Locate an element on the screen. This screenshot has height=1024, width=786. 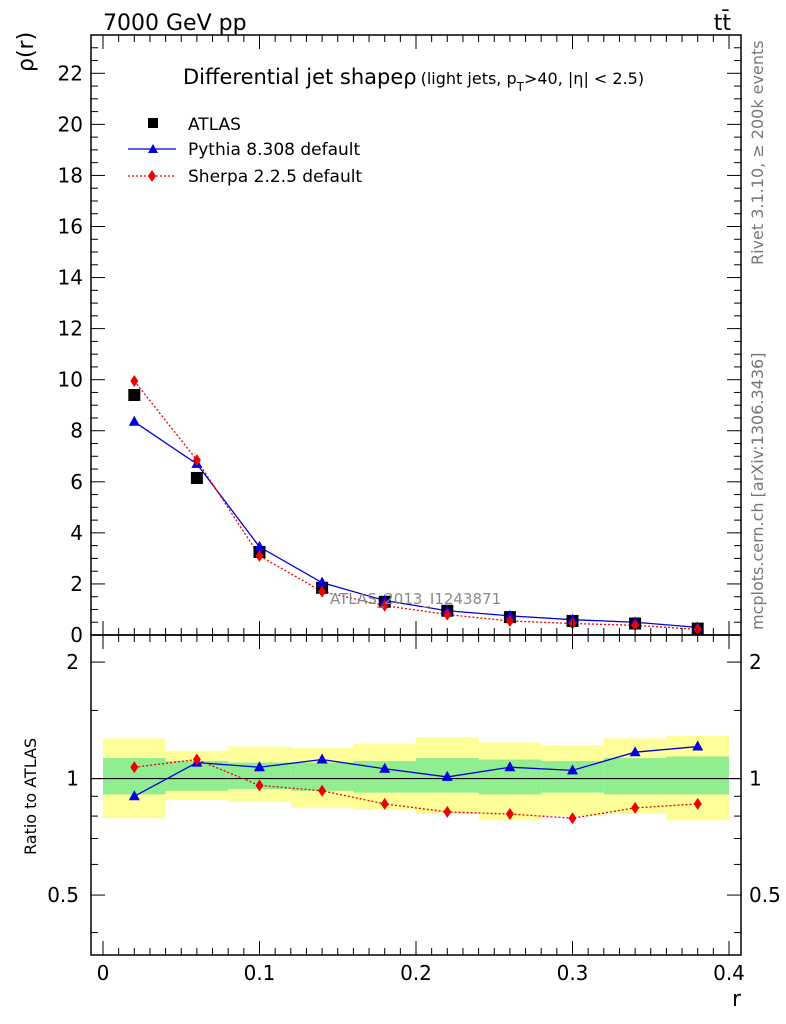
ratio-y-axis-label: Ratio to ATLAS is located at coordinates (30, 796).